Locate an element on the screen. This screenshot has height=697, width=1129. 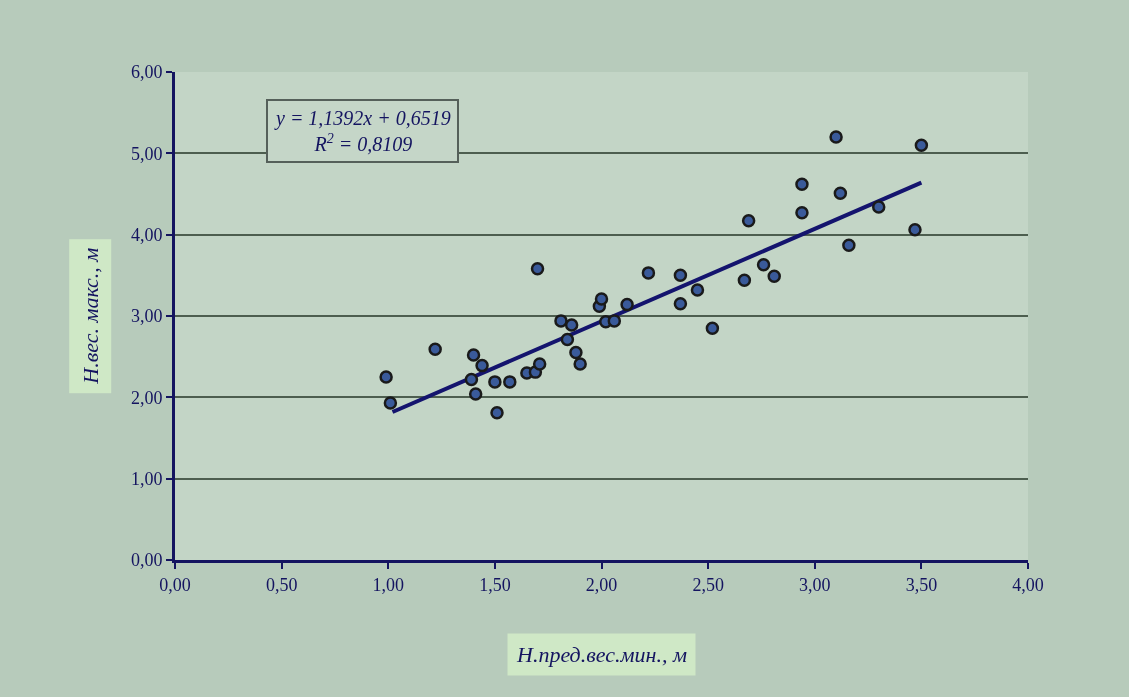
y-tick-label: 2,00 is located at coordinates (146, 397).